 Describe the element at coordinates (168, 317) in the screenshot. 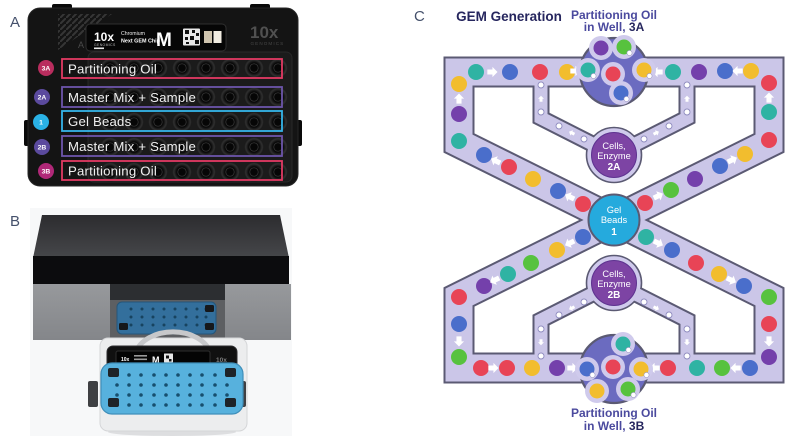

I see `inner-gasket-dots` at that location.